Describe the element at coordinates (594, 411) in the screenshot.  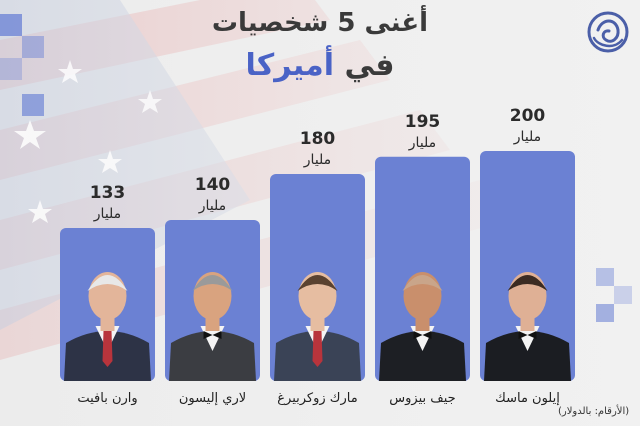
I see `footnote: (الأرقام: بالدولار)` at that location.